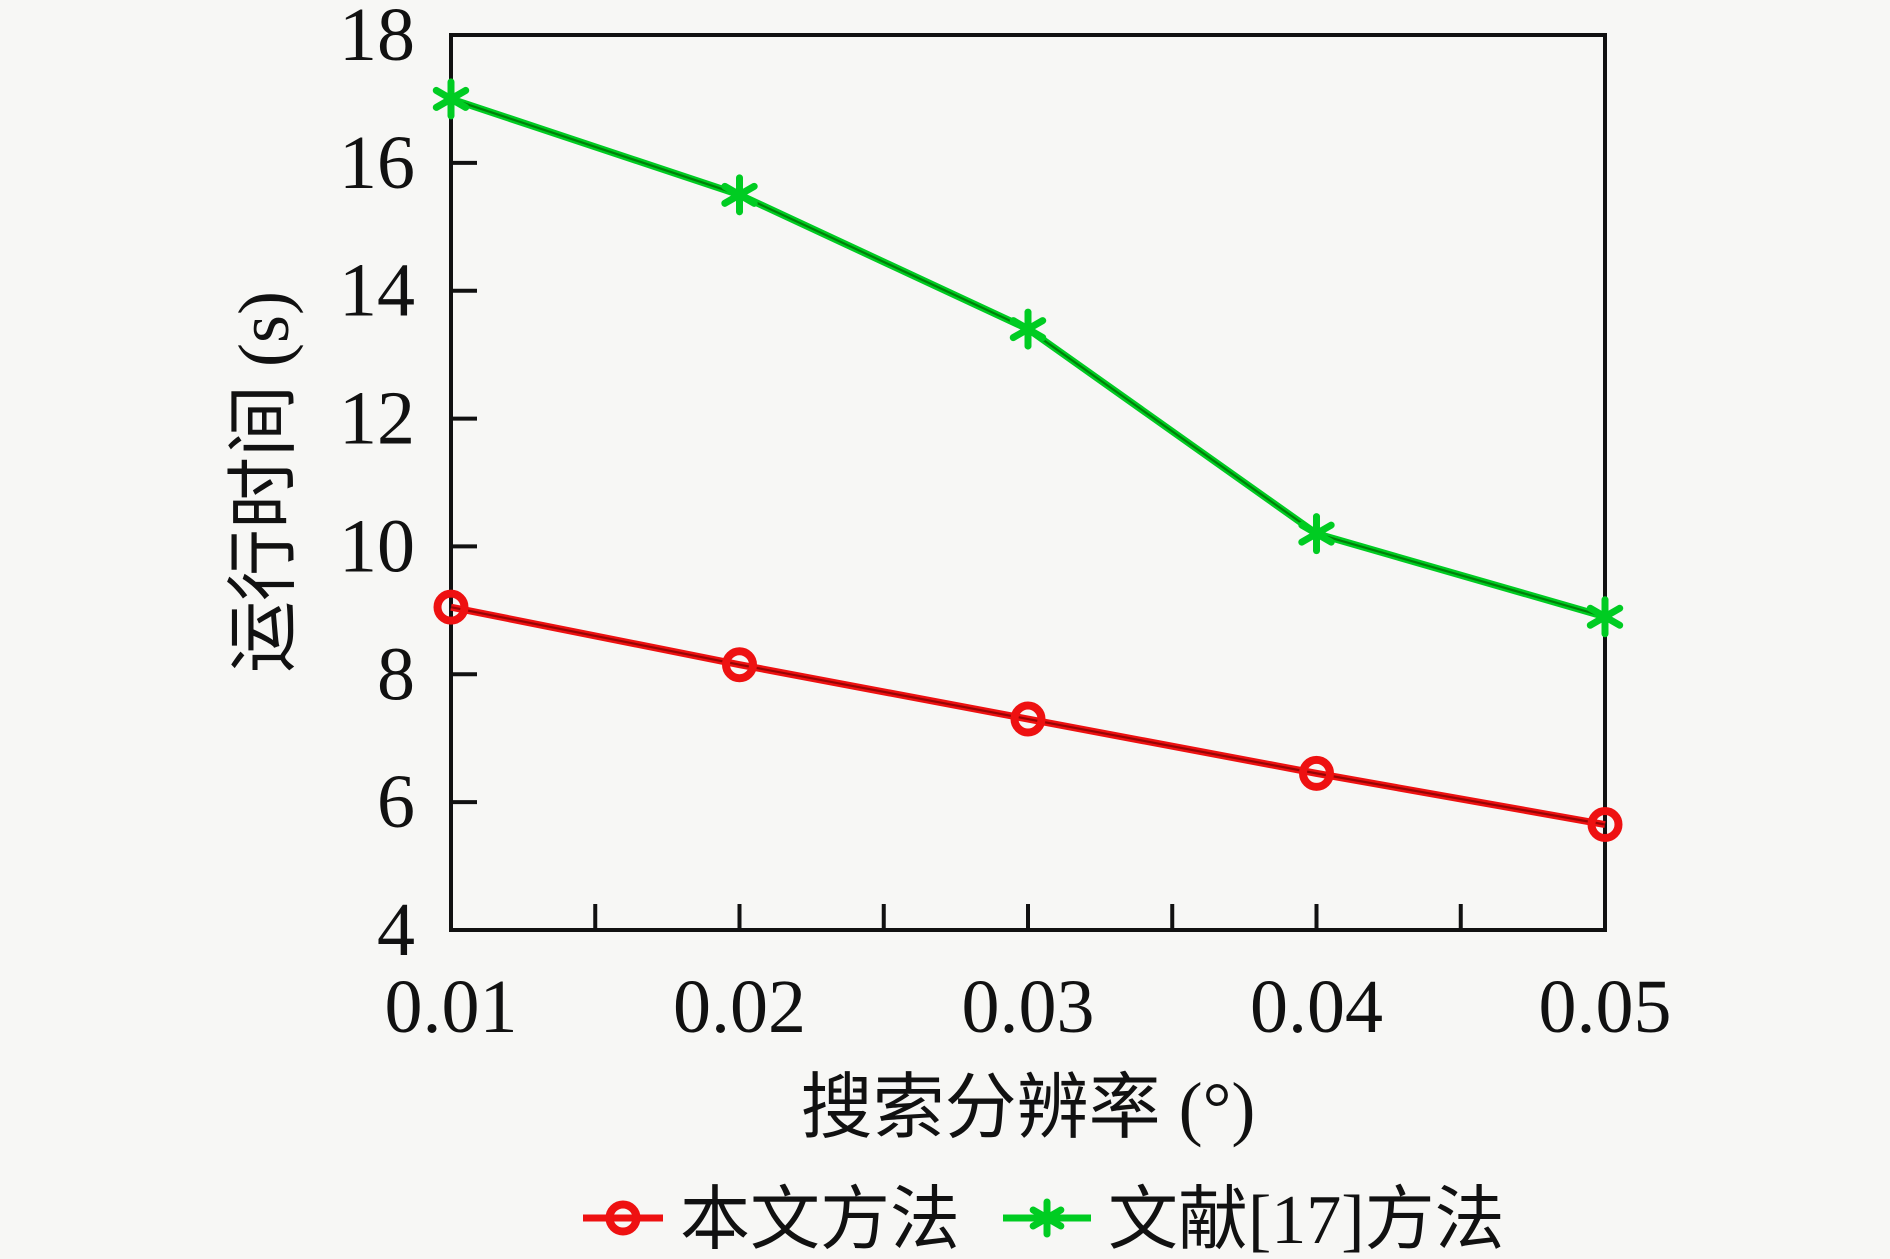 This screenshot has width=1890, height=1259. I want to click on legend-item-1: 文献[17]方法, so click(1254, 1220).